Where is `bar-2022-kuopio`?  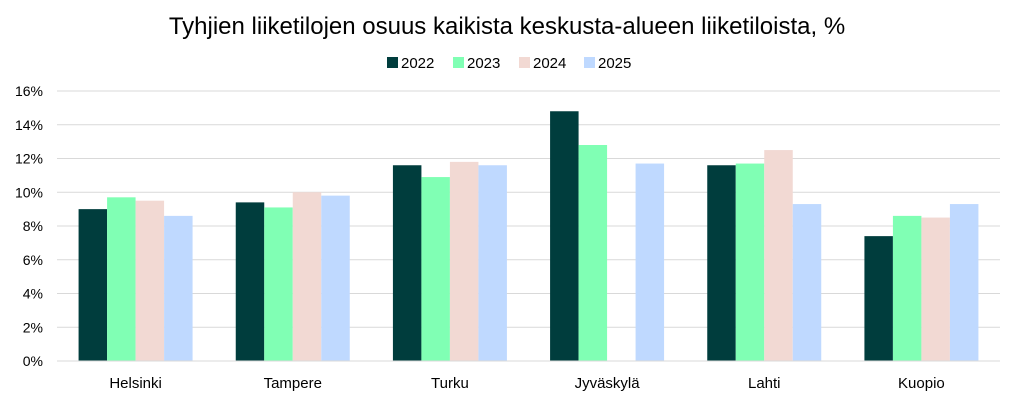
bar-2022-kuopio is located at coordinates (878, 299).